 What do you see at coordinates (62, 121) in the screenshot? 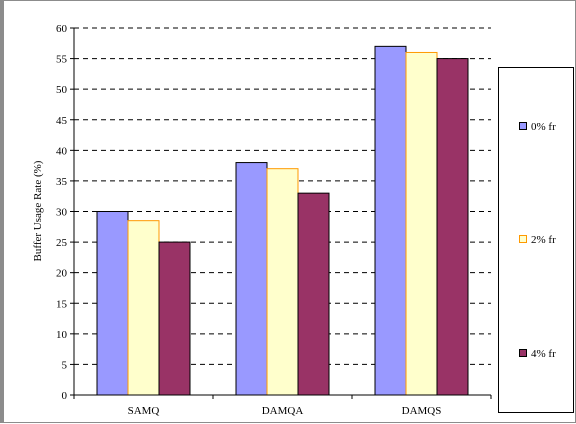
I see `y-tick-label-45: 45` at bounding box center [62, 121].